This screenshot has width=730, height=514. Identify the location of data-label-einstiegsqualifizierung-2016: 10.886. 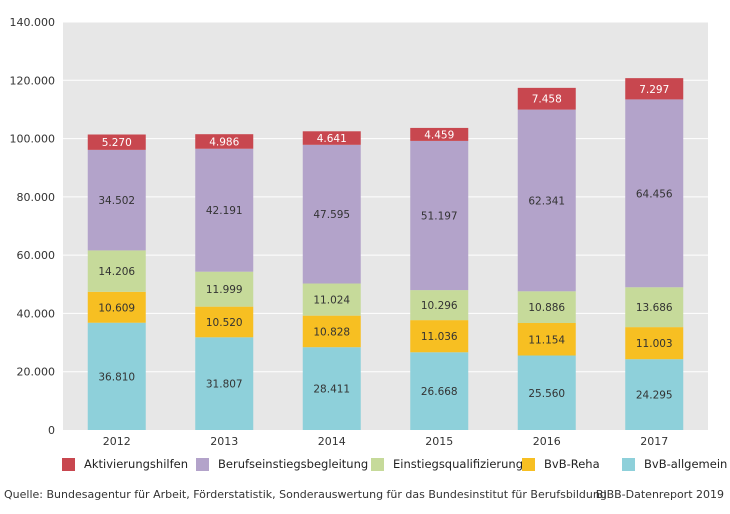
(546, 308).